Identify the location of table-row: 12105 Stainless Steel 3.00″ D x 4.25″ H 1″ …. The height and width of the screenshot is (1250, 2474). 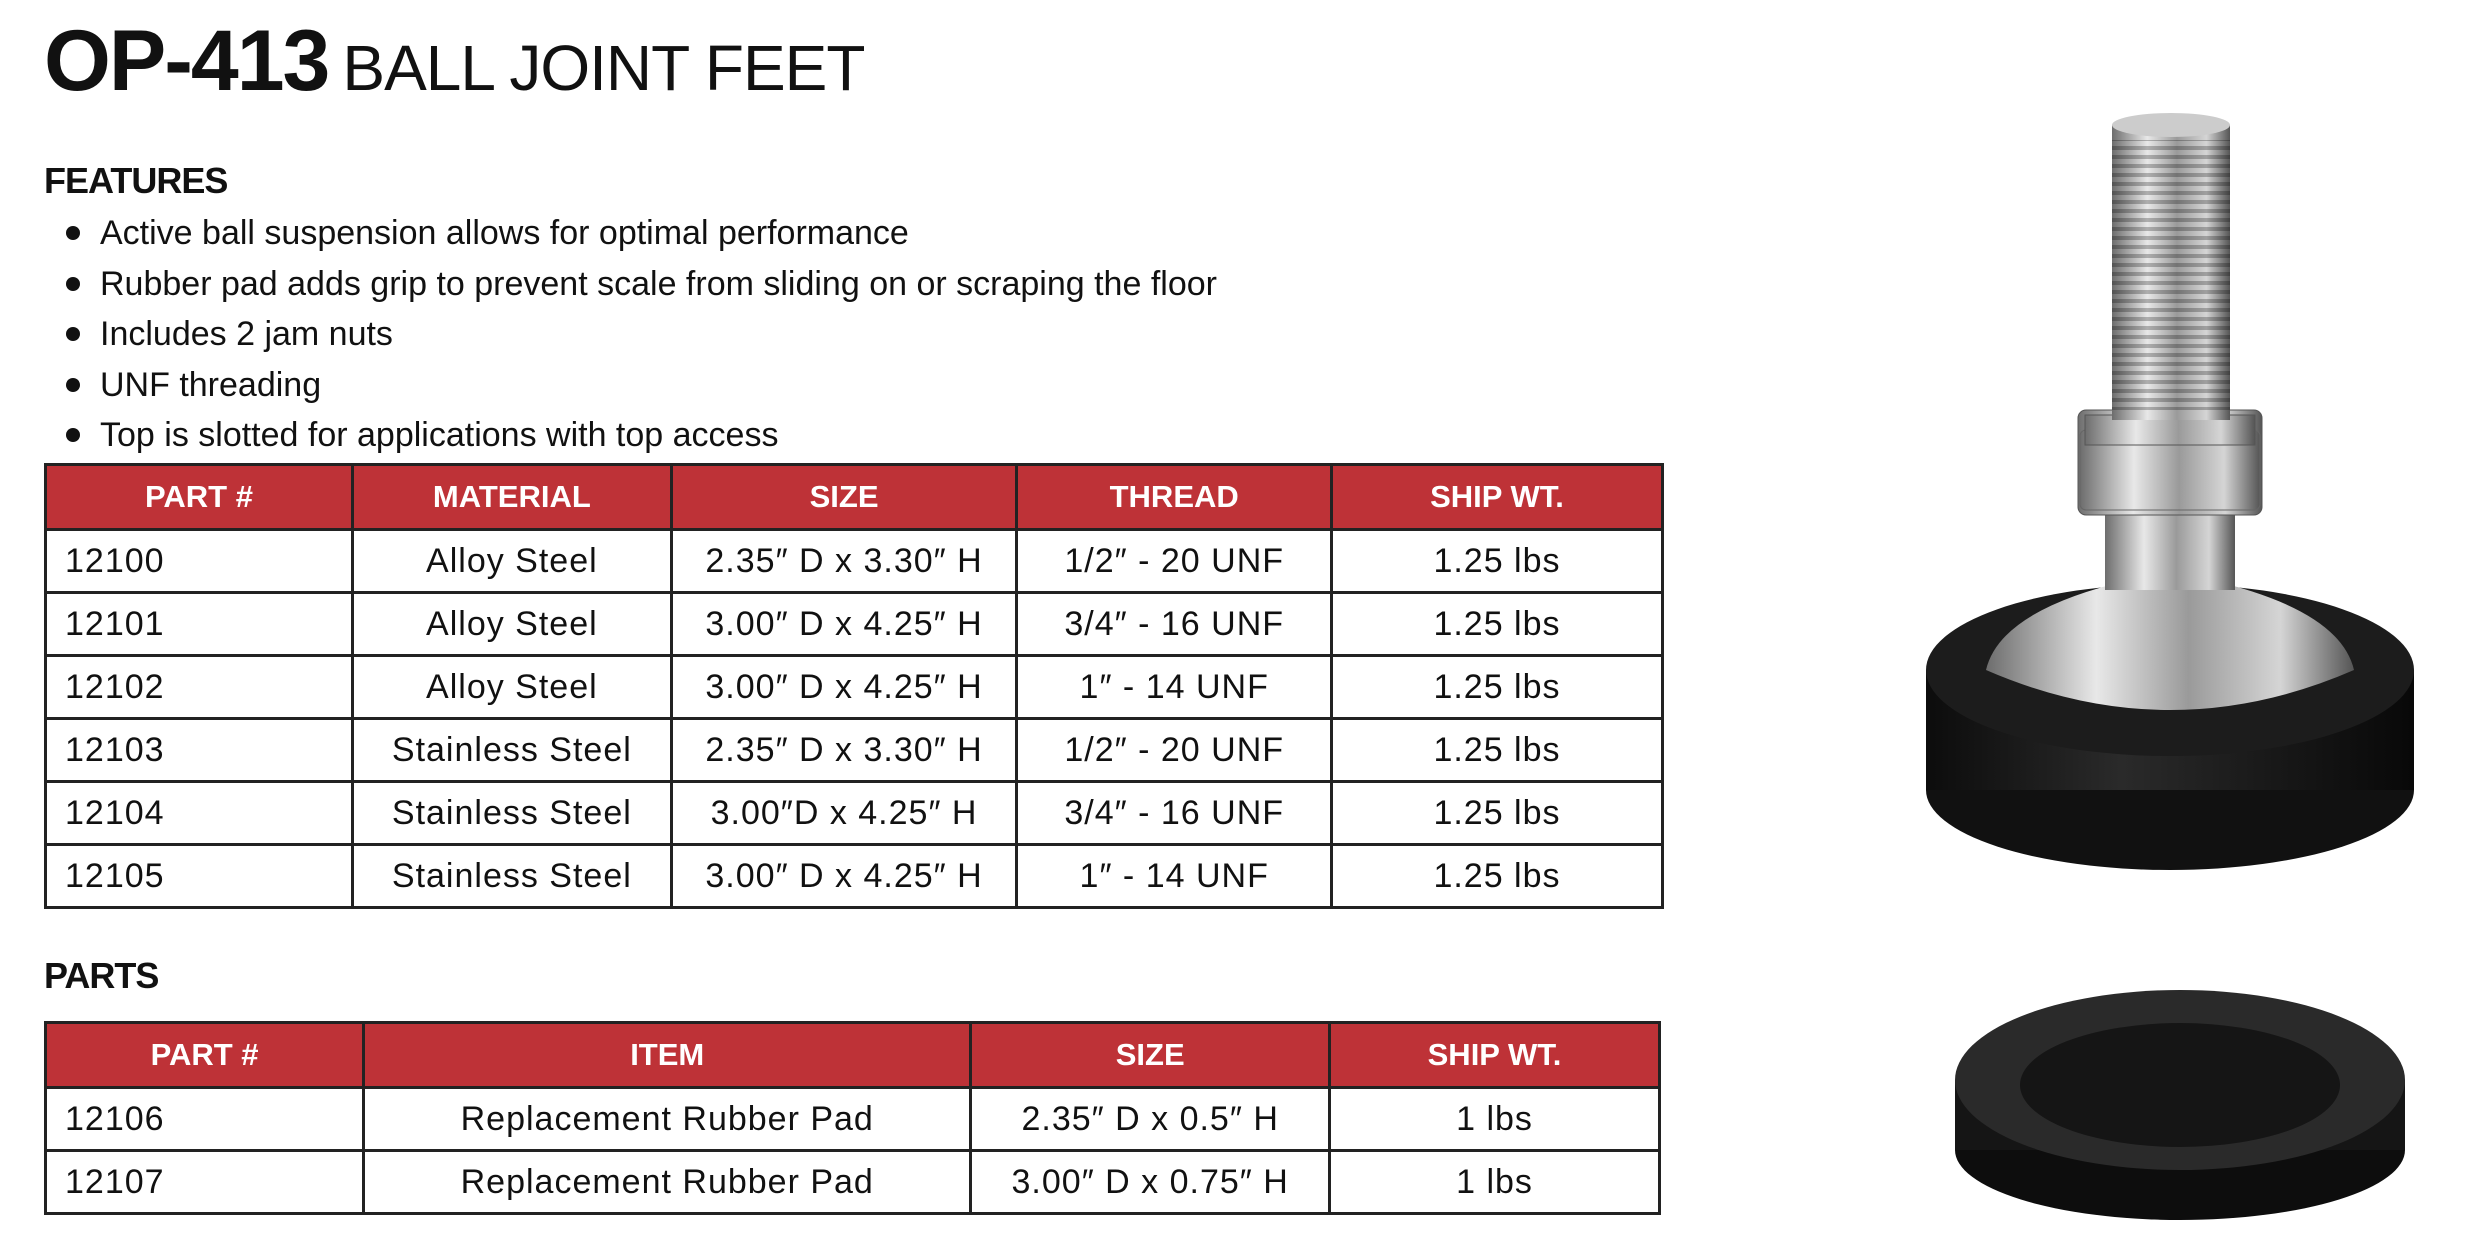
(854, 876).